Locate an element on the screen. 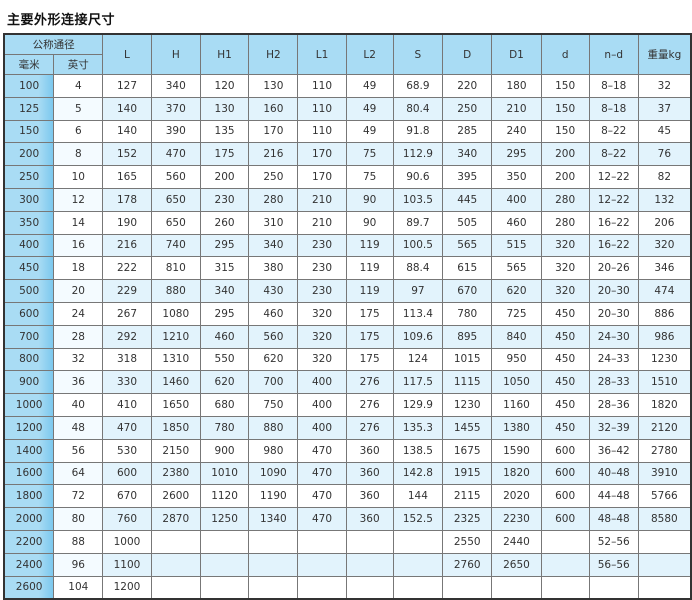  table-cell: 119 is located at coordinates (369, 245).